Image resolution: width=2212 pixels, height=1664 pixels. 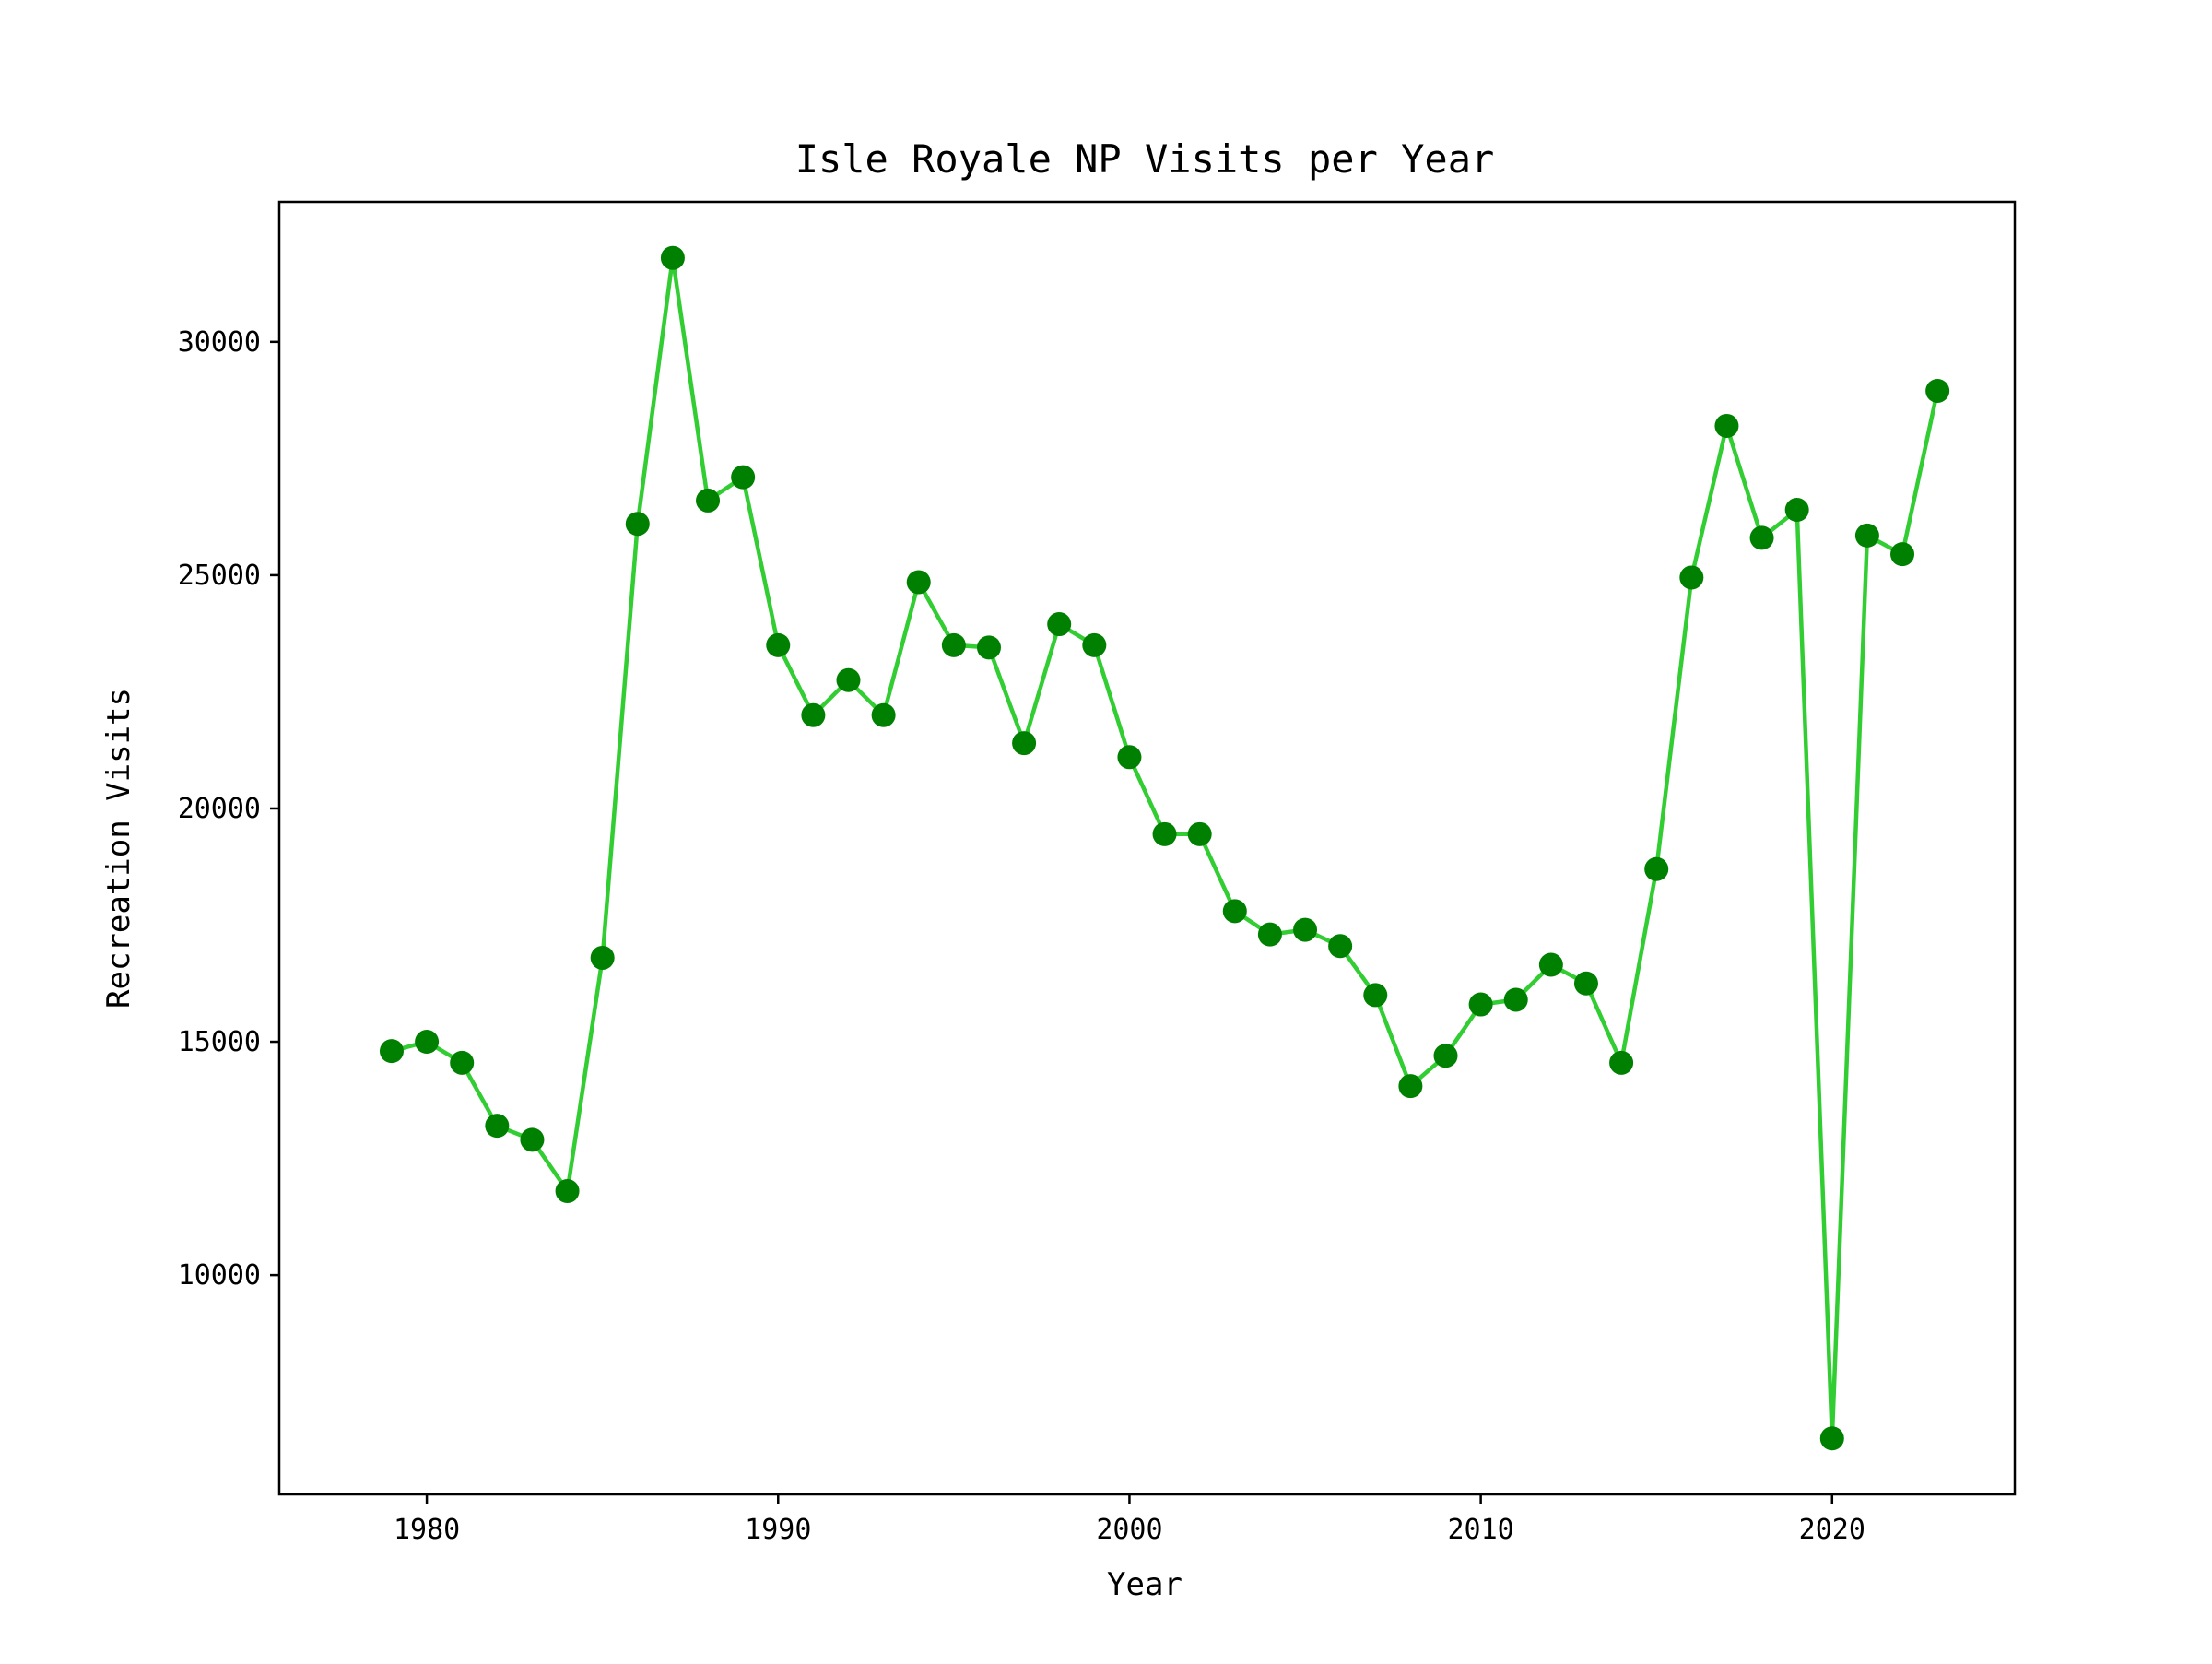 What do you see at coordinates (1145, 159) in the screenshot?
I see `chart-title: Isle Royale NP Visits per Year` at bounding box center [1145, 159].